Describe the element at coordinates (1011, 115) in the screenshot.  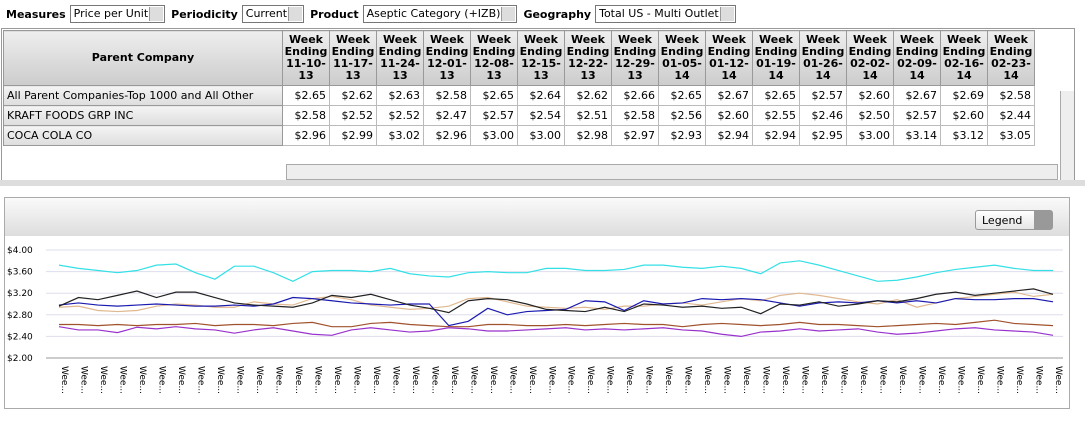
I see `cell: $2.44` at that location.